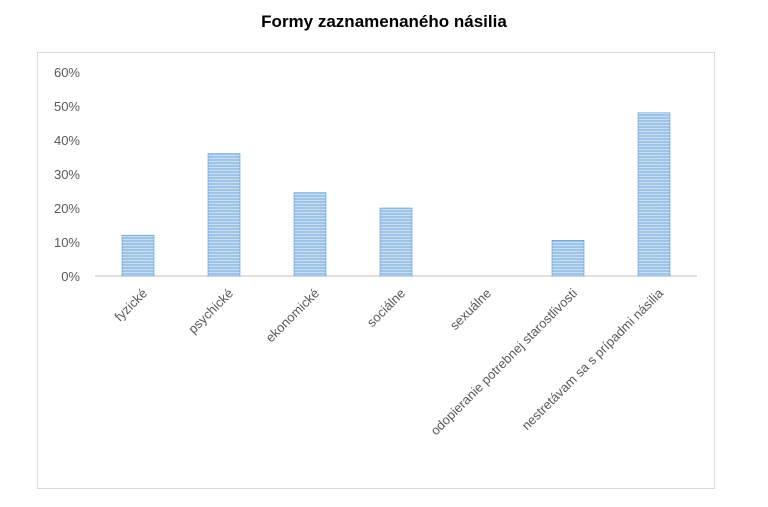  What do you see at coordinates (67, 72) in the screenshot?
I see `y-tick-label: 60%` at bounding box center [67, 72].